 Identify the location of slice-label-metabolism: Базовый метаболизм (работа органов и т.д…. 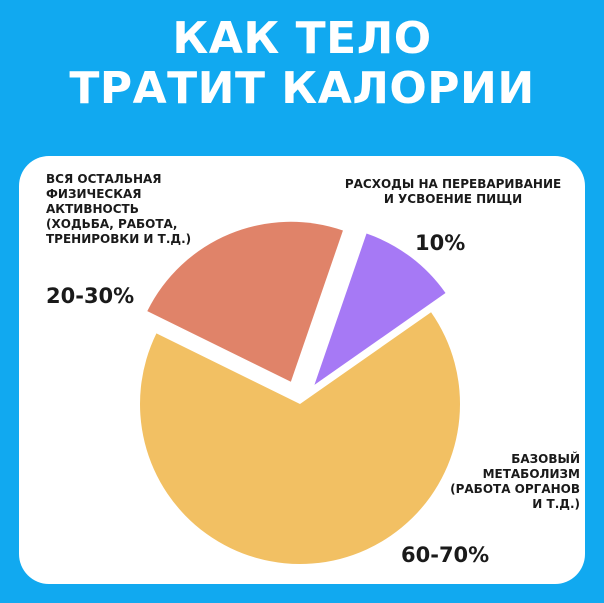
(515, 481).